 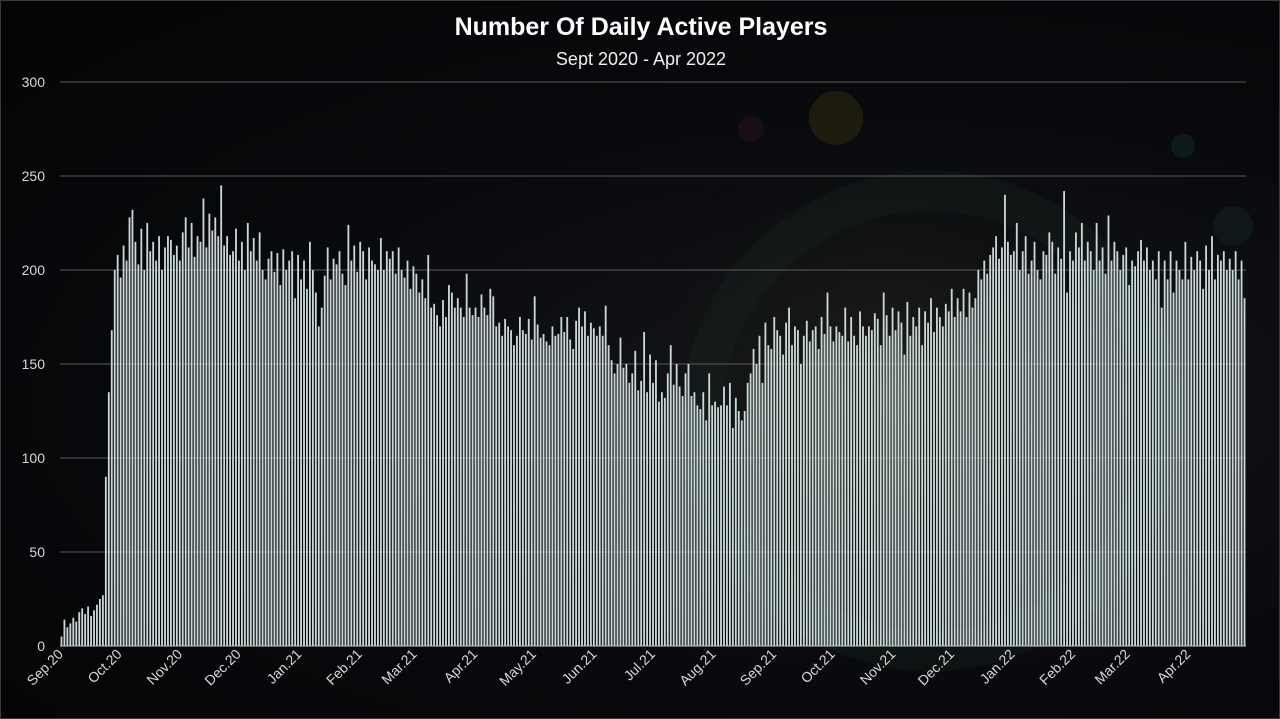 What do you see at coordinates (41, 646) in the screenshot?
I see `y-tick-label: 0` at bounding box center [41, 646].